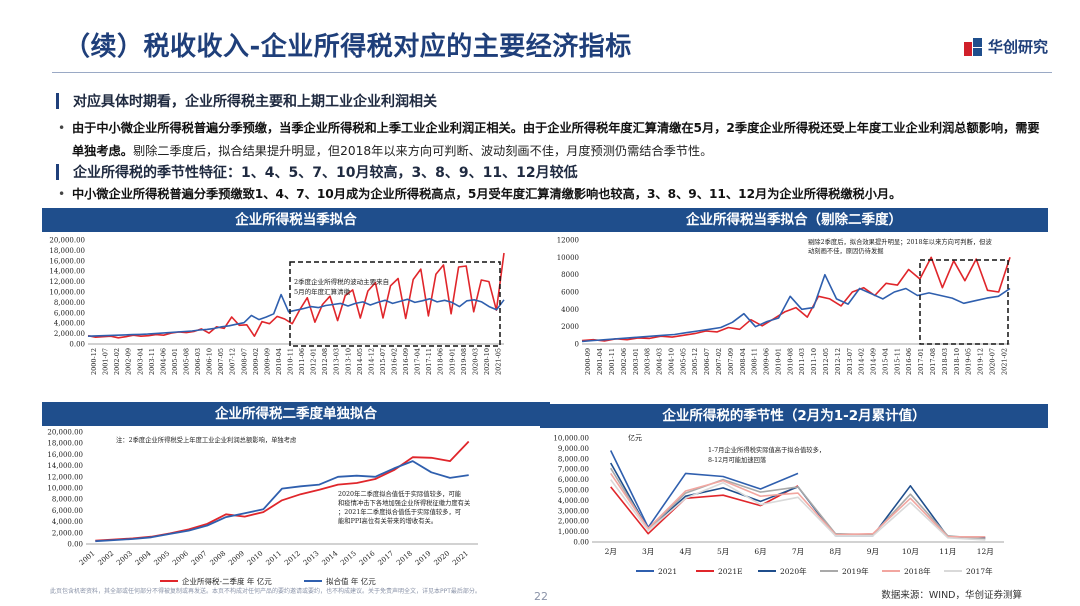 Image resolution: width=1080 pixels, height=606 pixels. What do you see at coordinates (267, 361) in the screenshot?
I see `x-tick-label: 2009-09` at bounding box center [267, 361].